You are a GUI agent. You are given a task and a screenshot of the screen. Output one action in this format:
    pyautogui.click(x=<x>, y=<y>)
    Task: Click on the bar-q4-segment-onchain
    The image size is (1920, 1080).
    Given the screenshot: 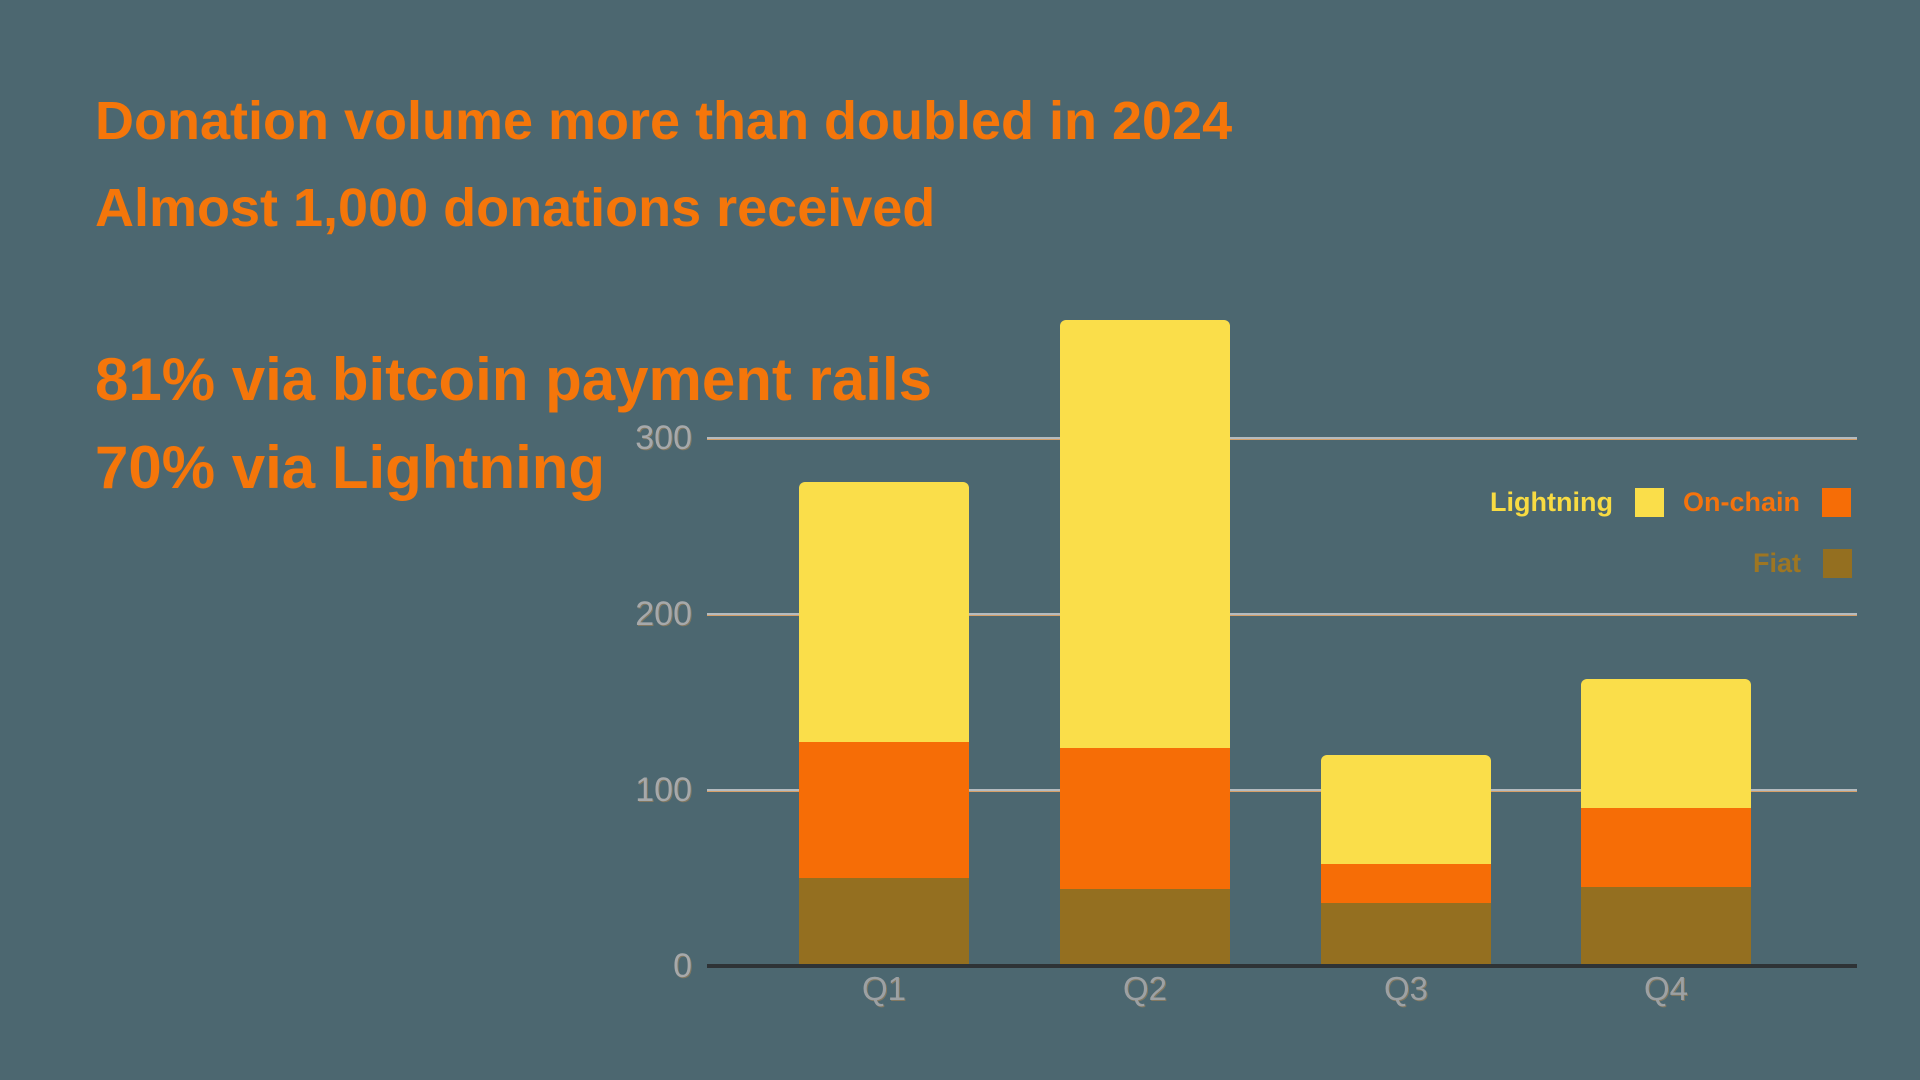 What is the action you would take?
    pyautogui.click(x=1666, y=847)
    